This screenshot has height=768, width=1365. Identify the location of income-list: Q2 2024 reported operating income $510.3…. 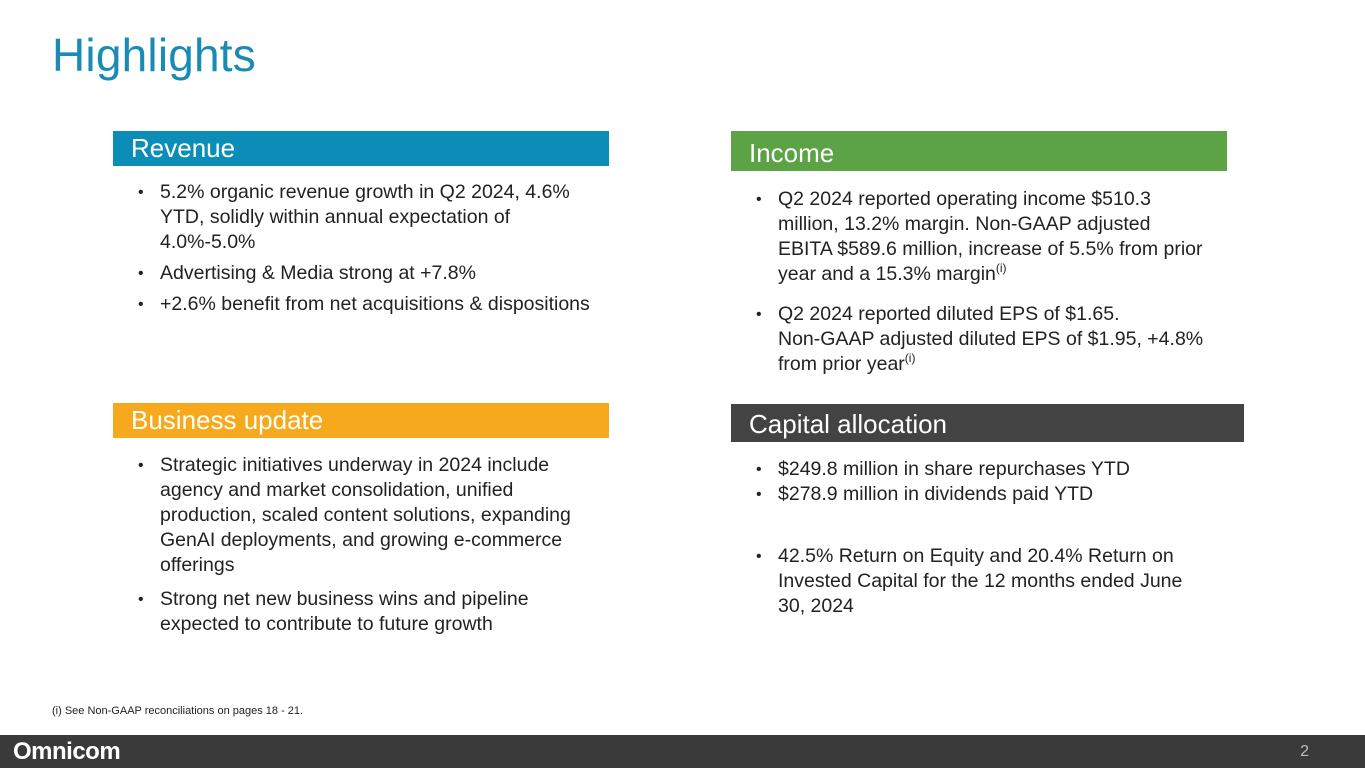
(981, 289).